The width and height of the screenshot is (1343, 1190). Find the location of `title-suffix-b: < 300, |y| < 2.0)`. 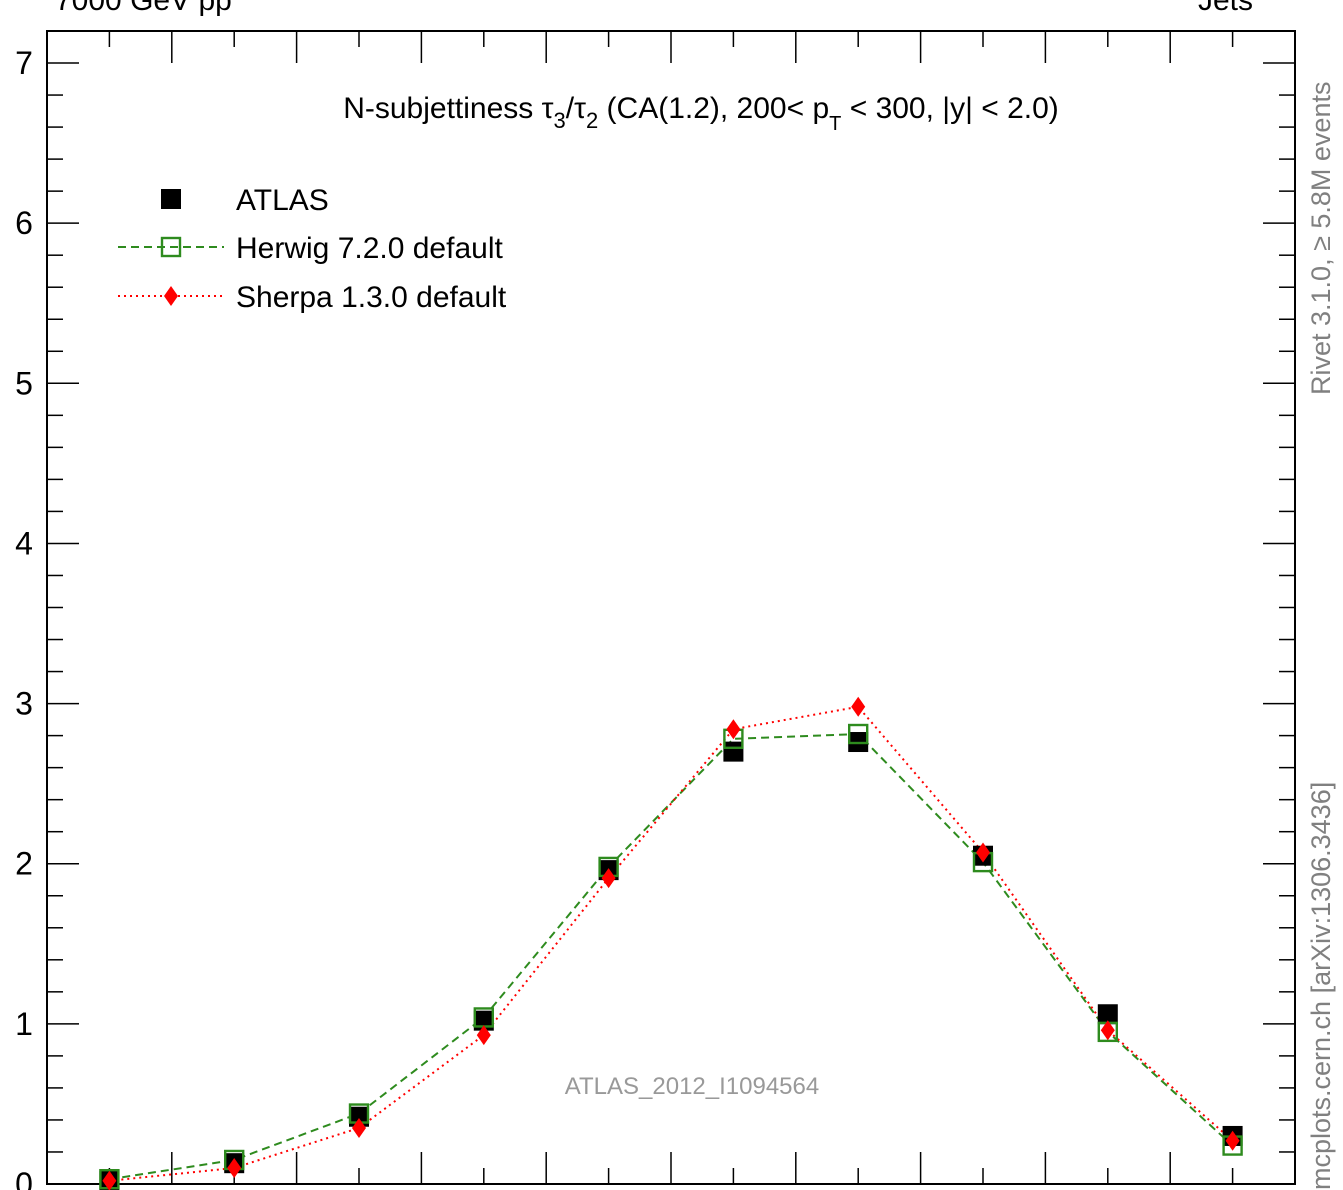

title-suffix-b: < 300, |y| < 2.0) is located at coordinates (949, 108).